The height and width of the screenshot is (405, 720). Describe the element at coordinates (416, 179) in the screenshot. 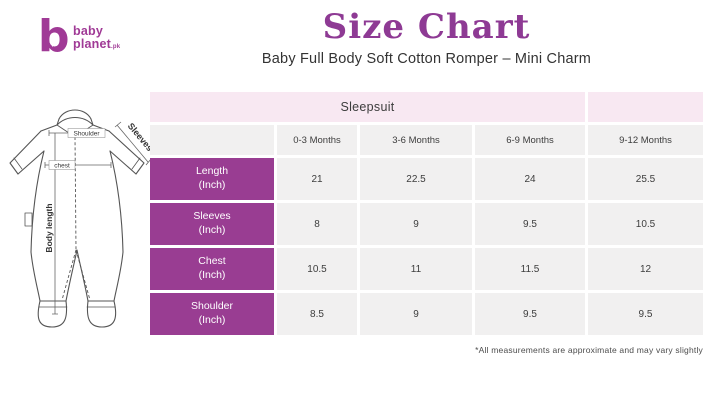

I see `cell-length-3-6: 22.5` at that location.